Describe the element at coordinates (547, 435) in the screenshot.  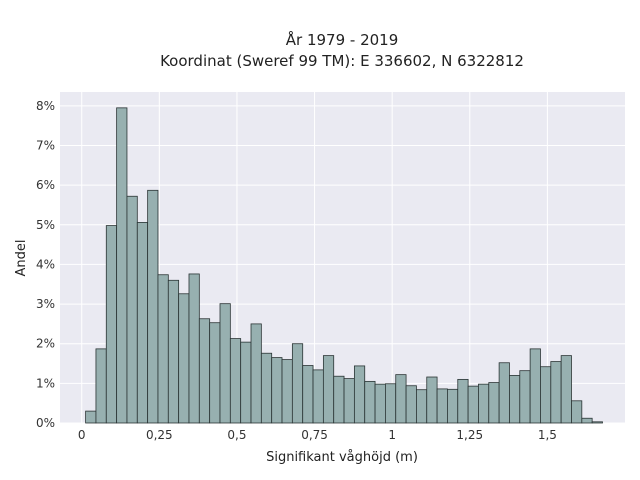
I see `x-tick-label: 1,5` at that location.